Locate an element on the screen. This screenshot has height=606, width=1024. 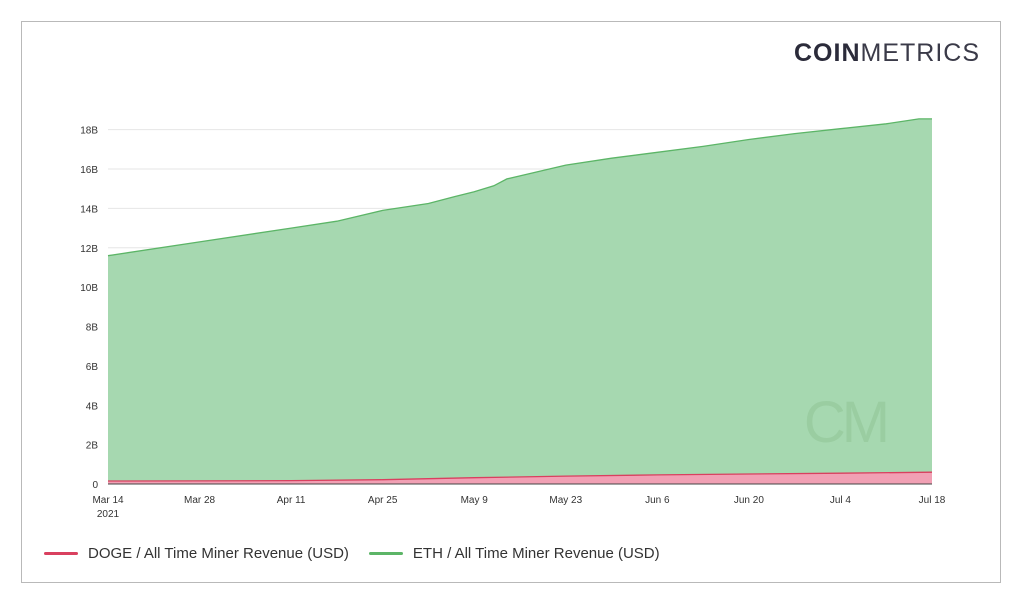
legend-label-doge: DOGE / All Time Miner Revenue (USD) is located at coordinates (218, 553).